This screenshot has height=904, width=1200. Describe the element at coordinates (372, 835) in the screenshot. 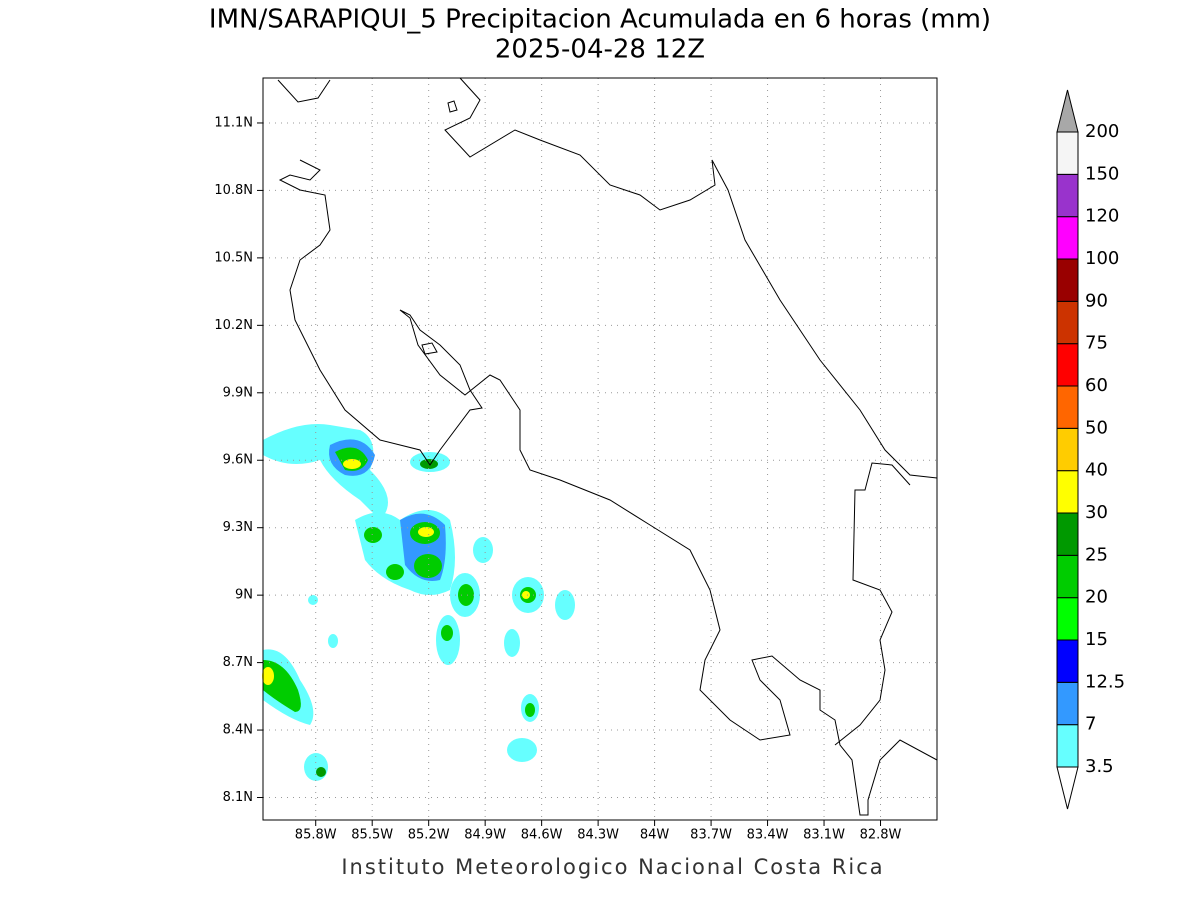

I see `x-tick-label: 85.5W` at that location.